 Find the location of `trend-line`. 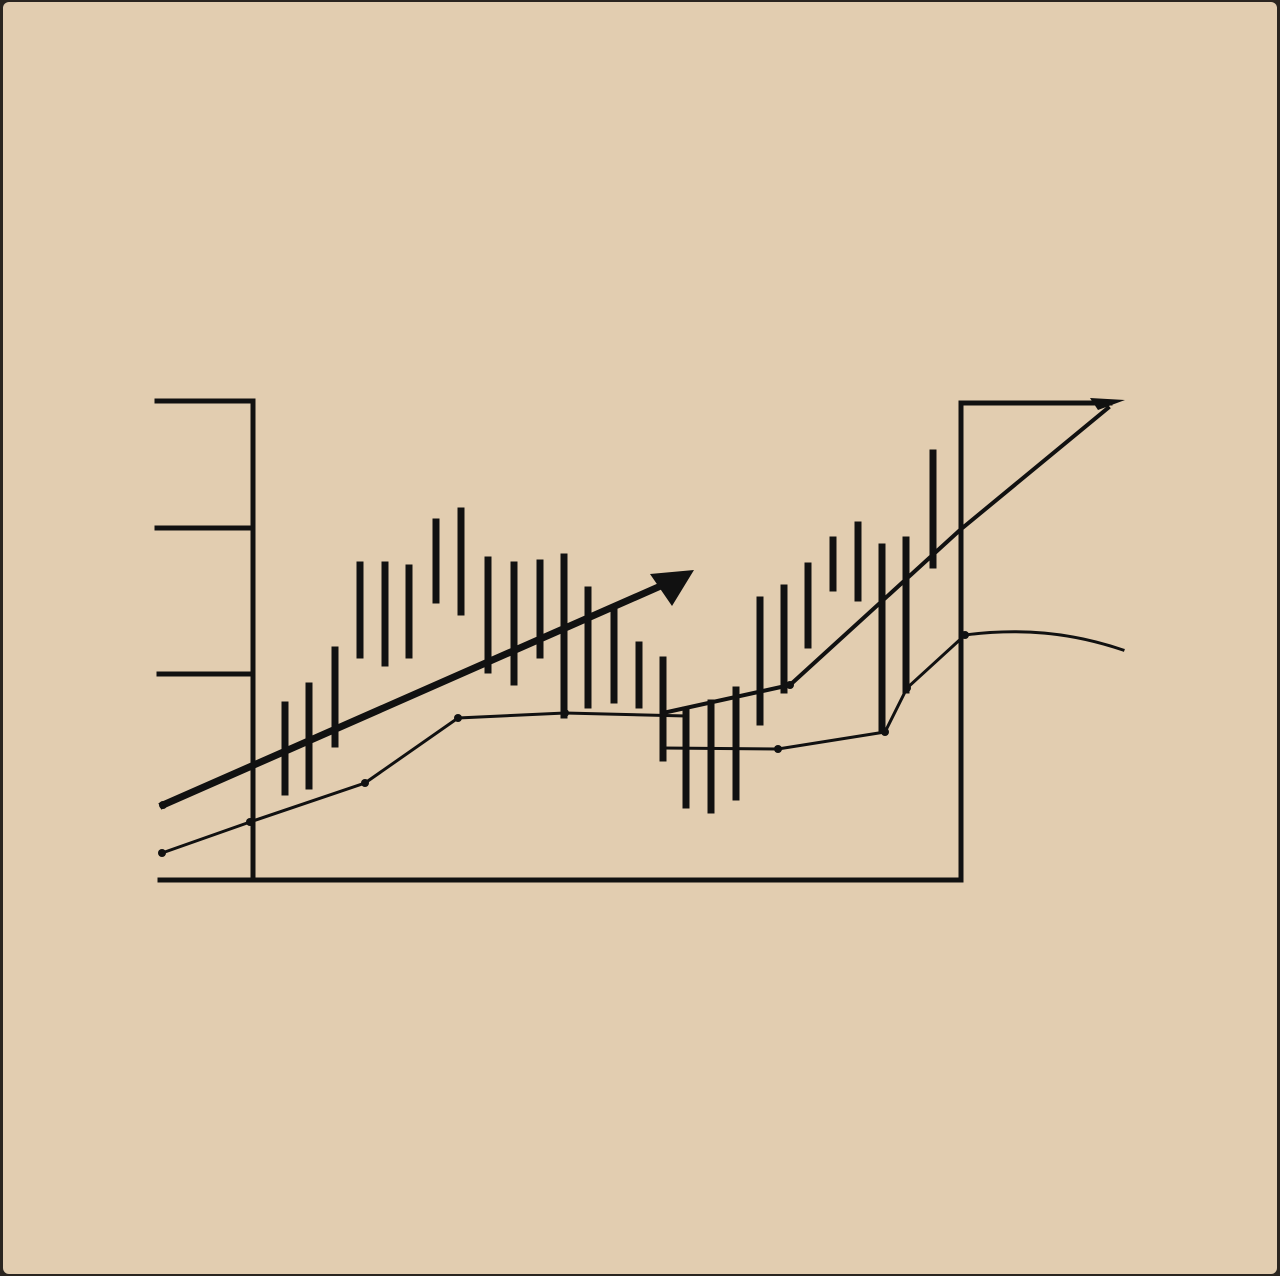

trend-line is located at coordinates (885, 560).